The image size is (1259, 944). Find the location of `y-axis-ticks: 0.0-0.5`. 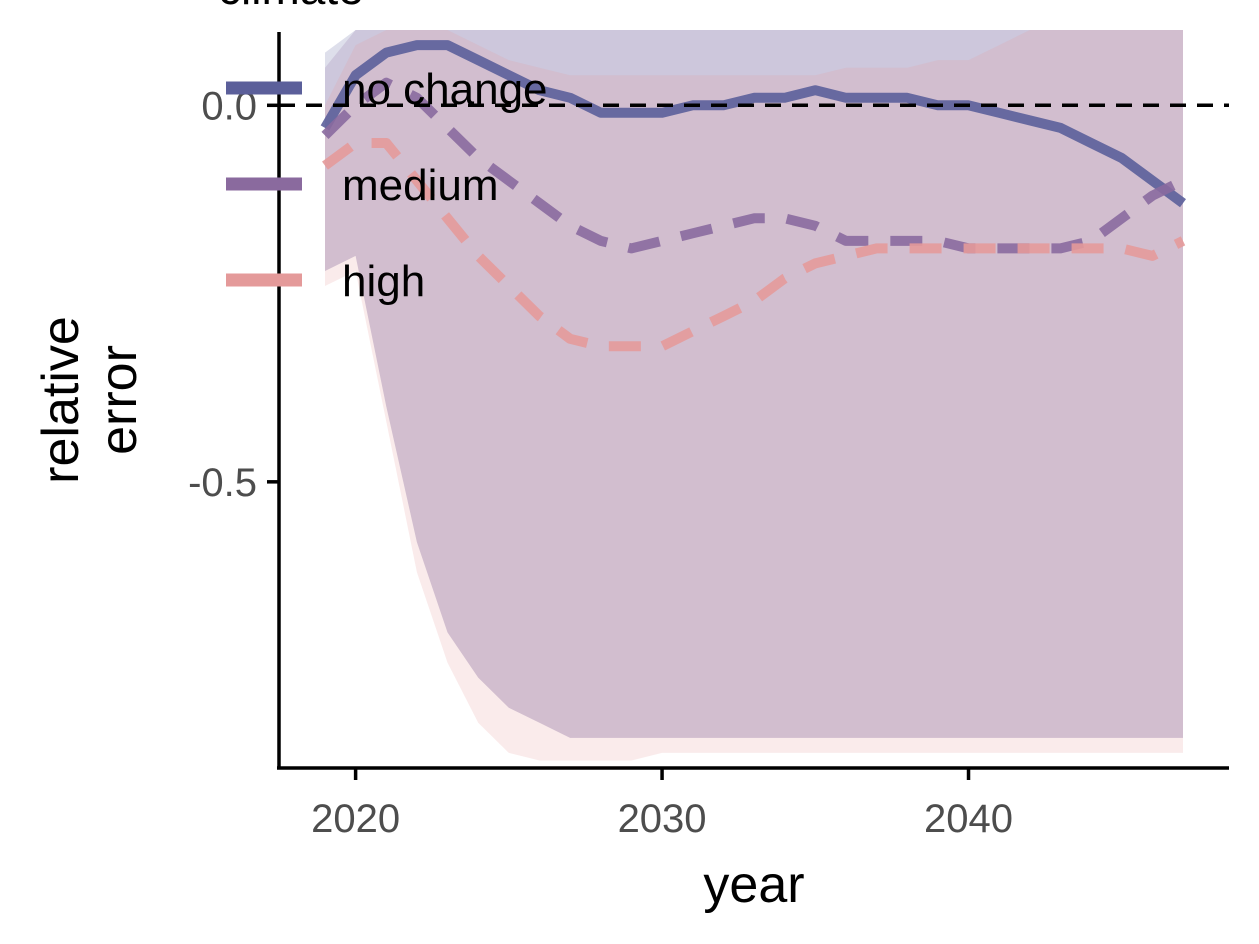

y-axis-ticks: 0.0-0.5 is located at coordinates (233, 294).